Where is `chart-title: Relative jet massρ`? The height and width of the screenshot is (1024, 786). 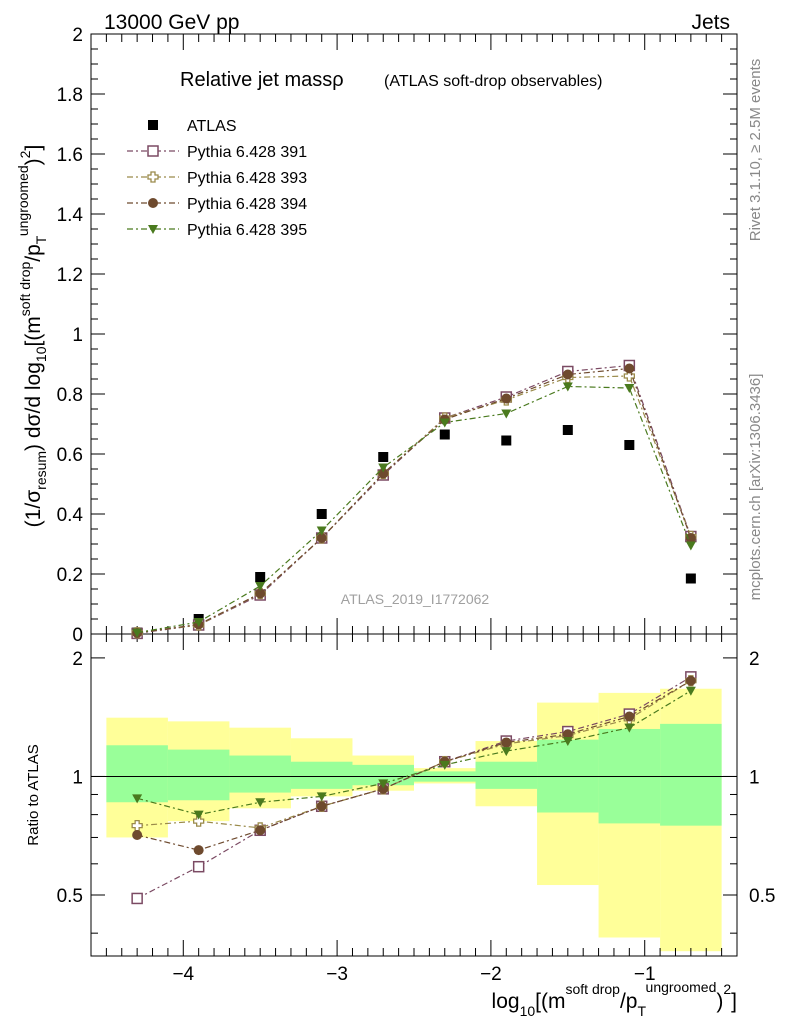
chart-title: Relative jet massρ is located at coordinates (262, 80).